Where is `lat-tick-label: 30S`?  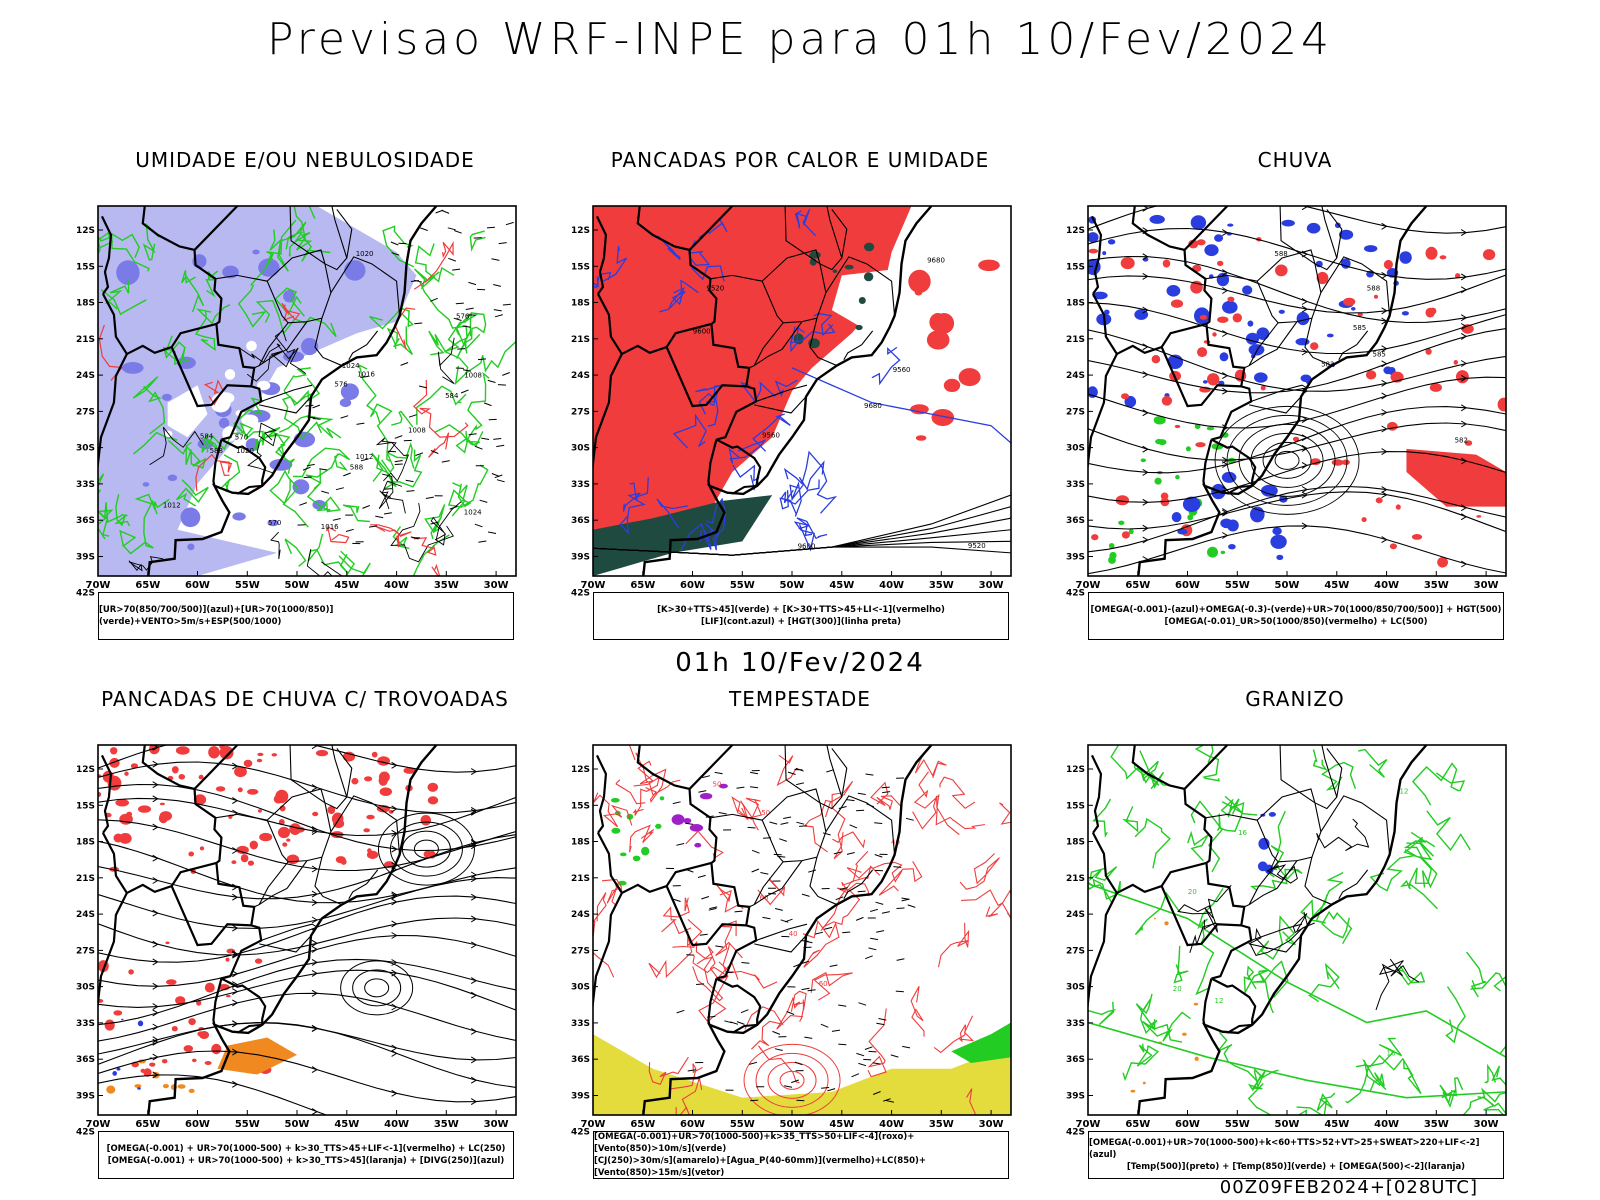 lat-tick-label: 30S is located at coordinates (85, 988).